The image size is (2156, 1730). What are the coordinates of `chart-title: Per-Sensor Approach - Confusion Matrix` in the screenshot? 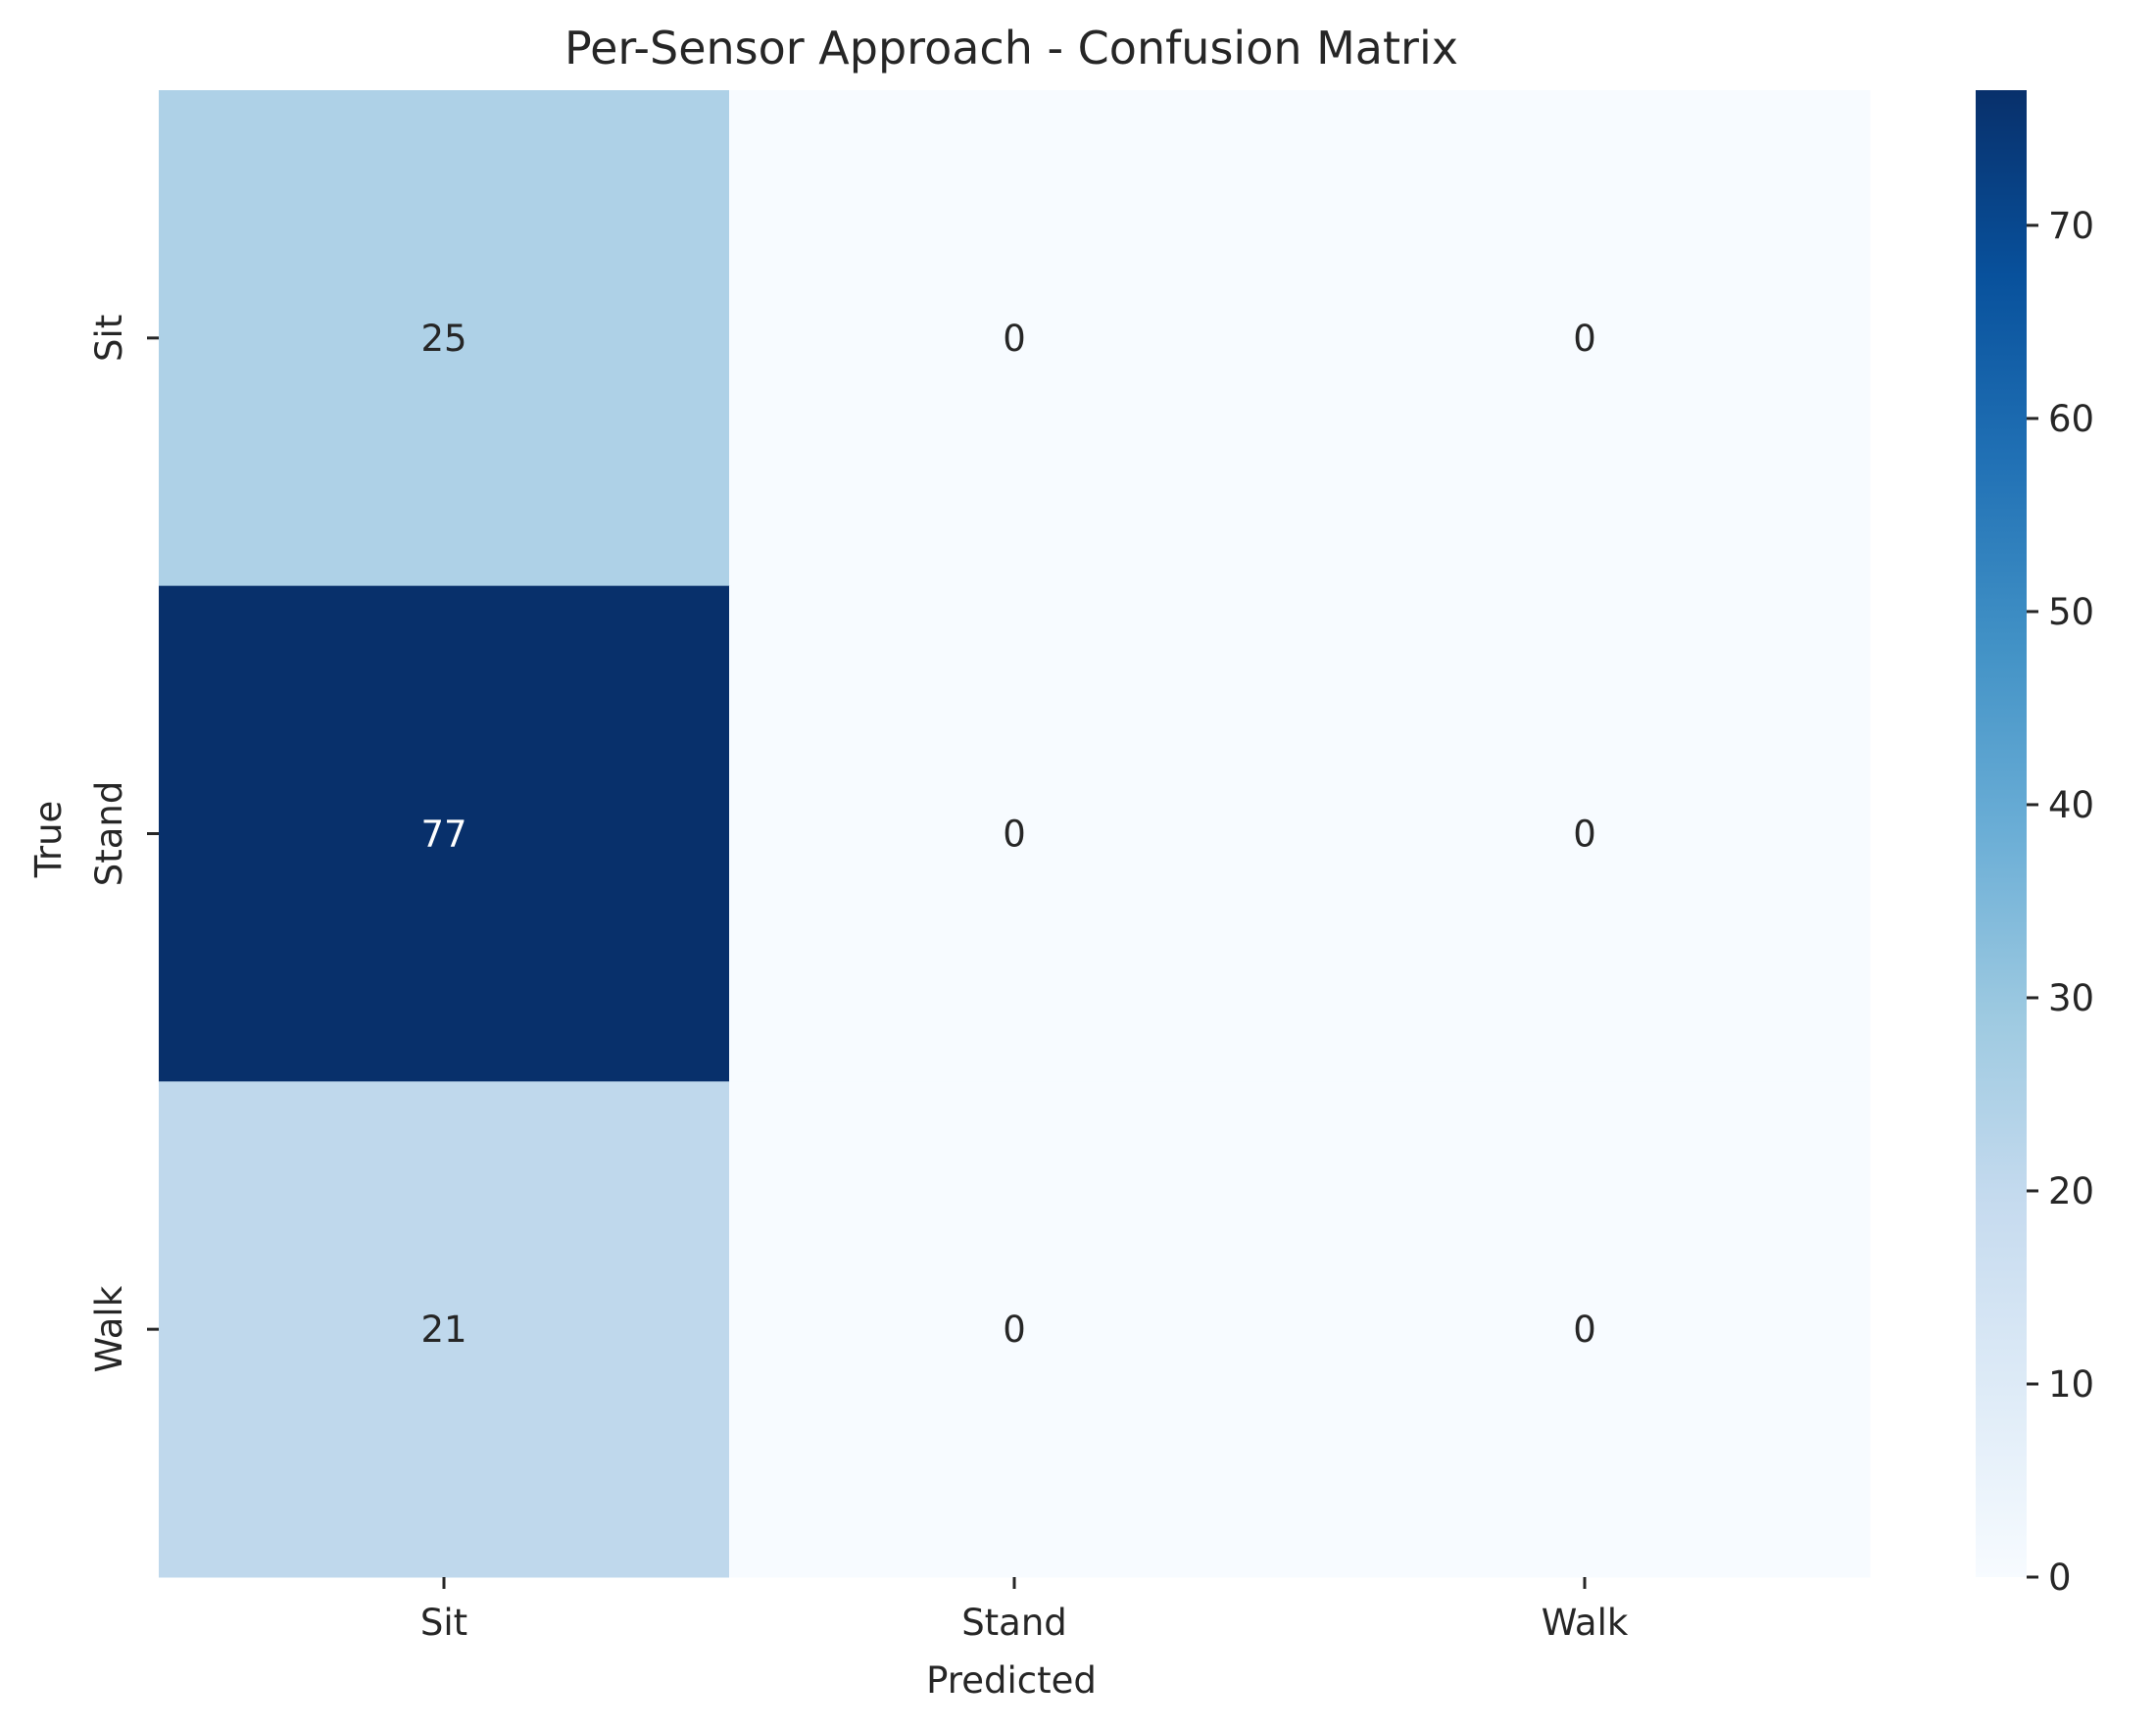 It's located at (1011, 48).